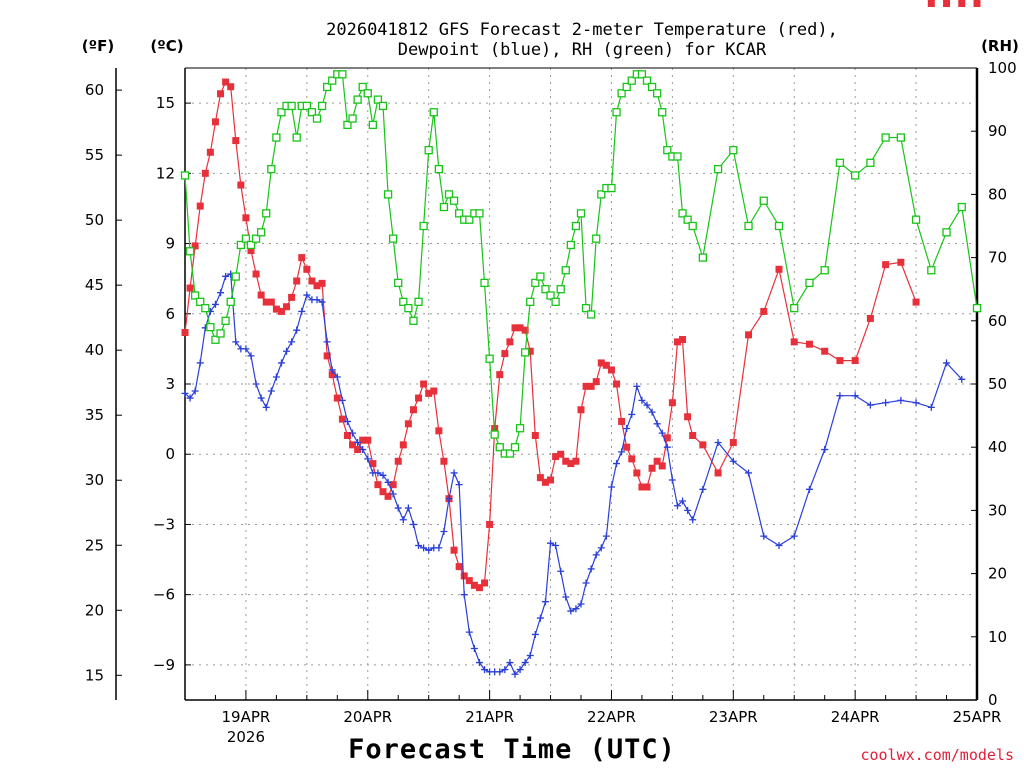 This screenshot has height=768, width=1024. Describe the element at coordinates (512, 749) in the screenshot. I see `x-axis-title: Forecast Time (UTC)` at that location.